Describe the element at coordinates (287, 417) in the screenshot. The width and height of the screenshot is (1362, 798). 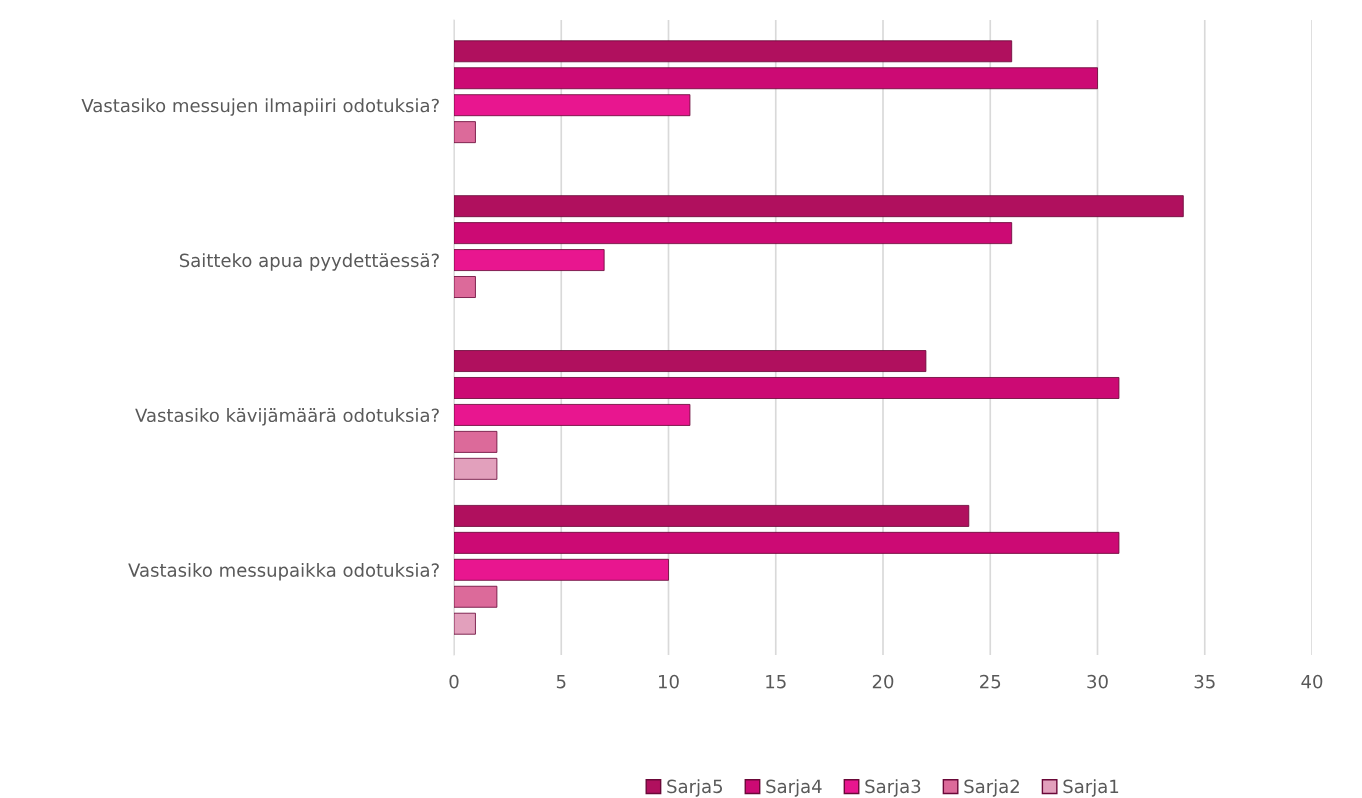
I see `y-tick-label: Vastasiko kävijämäärä odotuksia?` at that location.